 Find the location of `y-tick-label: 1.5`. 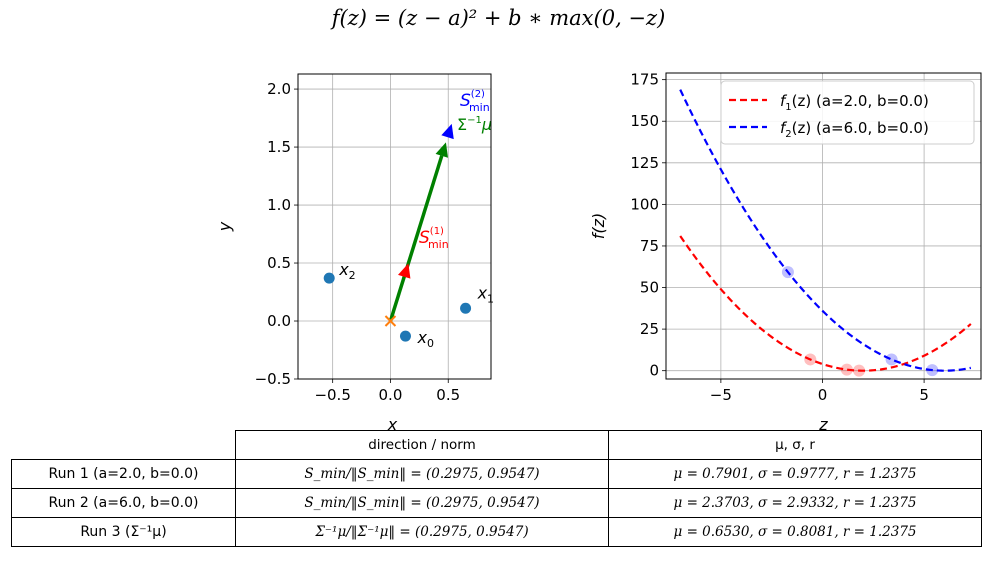

y-tick-label: 1.5 is located at coordinates (279, 147).